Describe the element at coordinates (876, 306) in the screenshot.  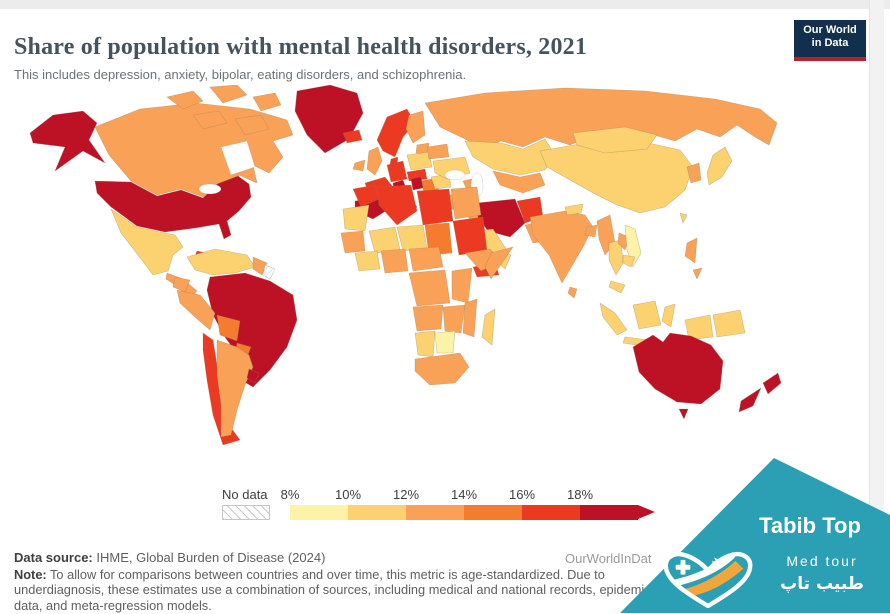
I see `scrollbar-track` at that location.